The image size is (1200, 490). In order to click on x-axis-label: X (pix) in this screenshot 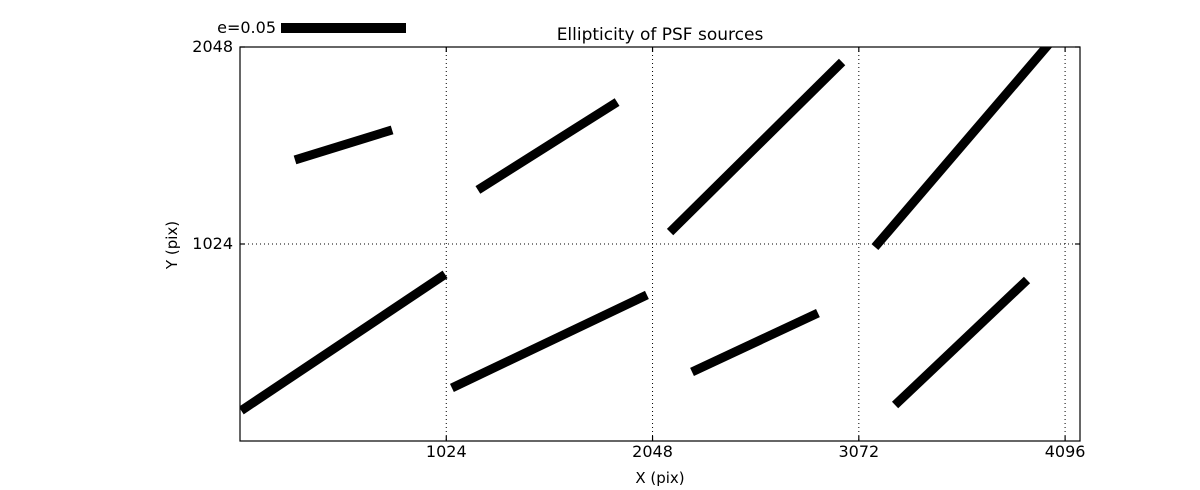, I will do `click(659, 478)`.